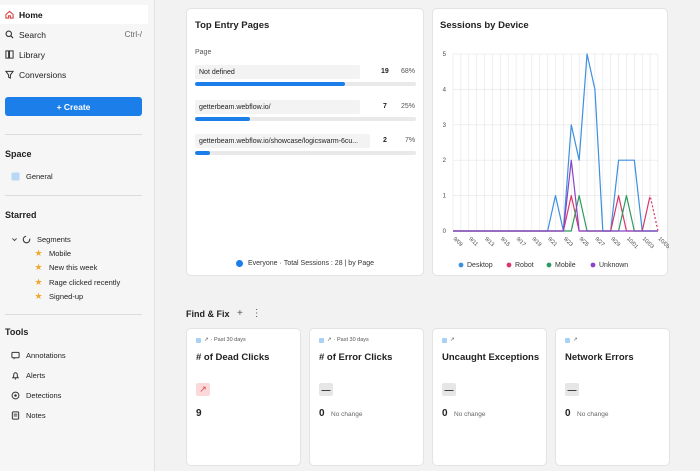  I want to click on series-line-unknown, so click(555, 195).